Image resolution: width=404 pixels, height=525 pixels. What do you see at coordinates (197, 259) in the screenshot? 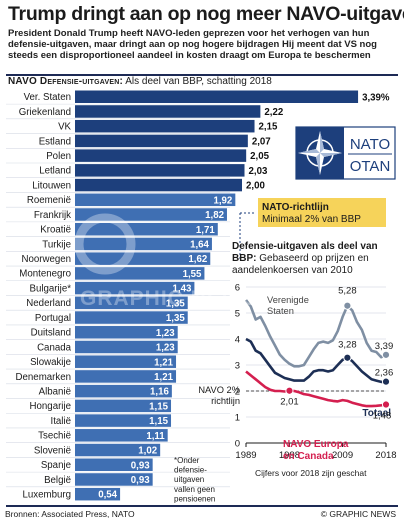
I see `bar-value-label: 1,62` at bounding box center [197, 259].